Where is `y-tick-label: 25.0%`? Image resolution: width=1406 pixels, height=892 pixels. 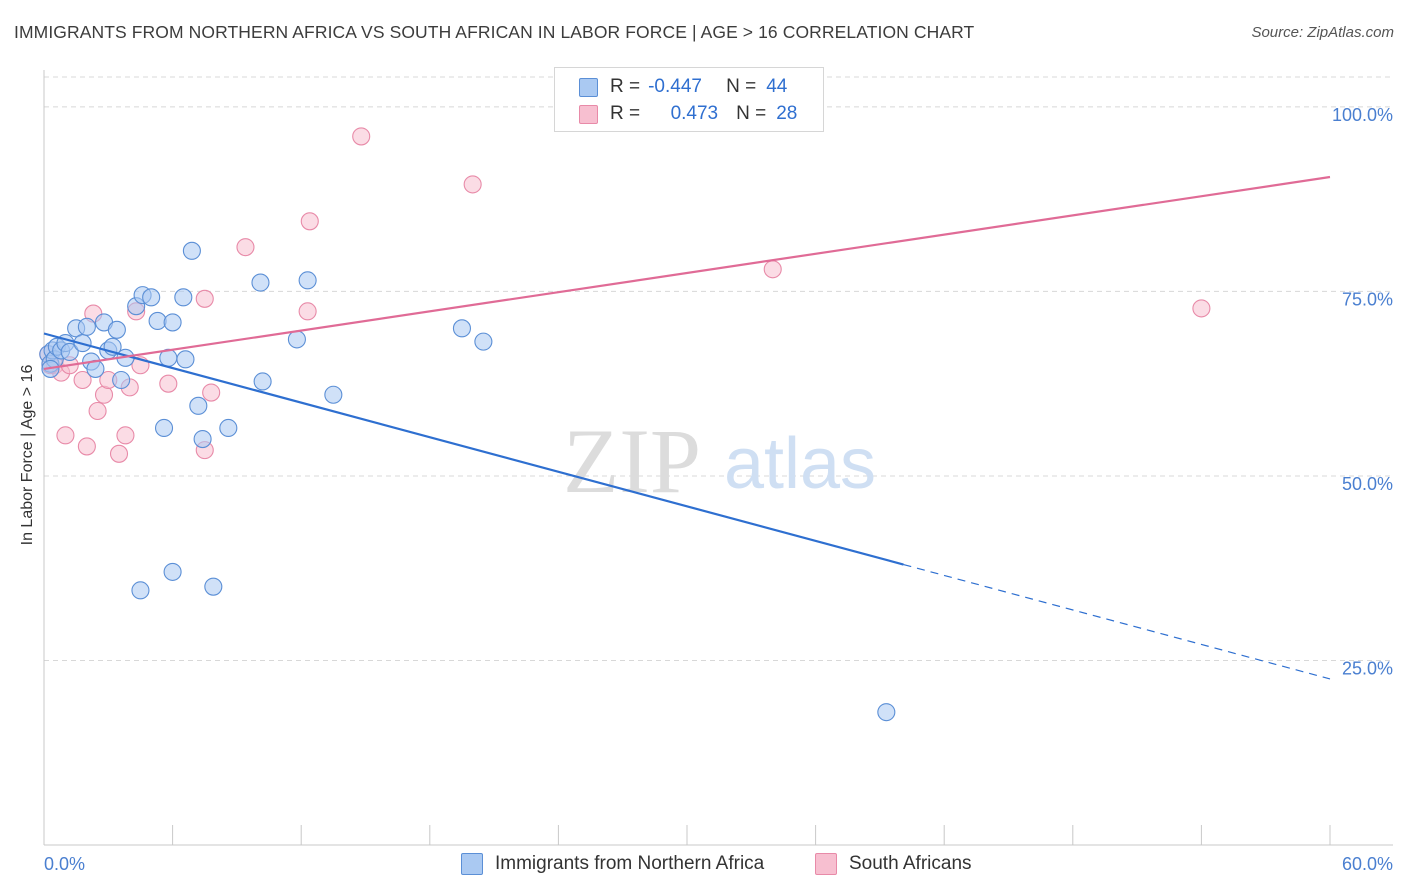
y-tick-label: 25.0% is located at coordinates (1367, 668).